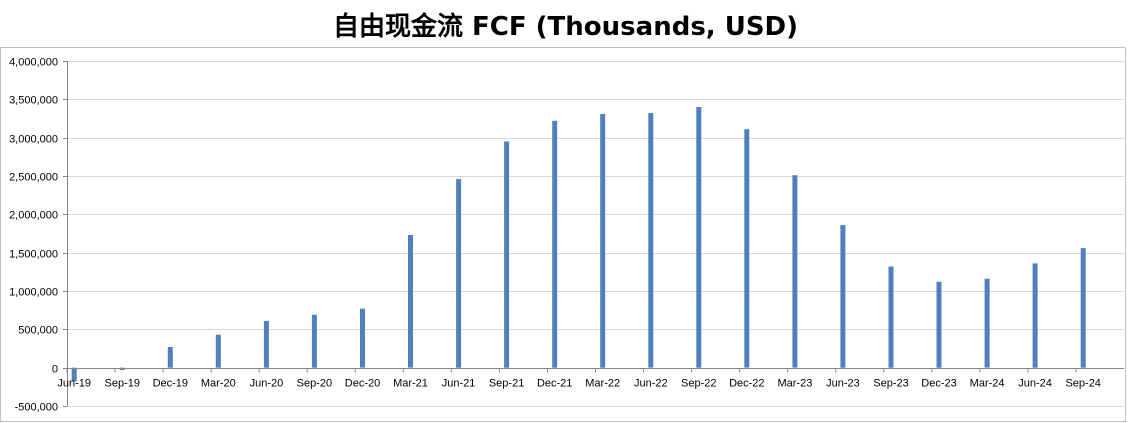 Image resolution: width=1131 pixels, height=423 pixels. I want to click on y-tick-label: 1,500,000, so click(33, 255).